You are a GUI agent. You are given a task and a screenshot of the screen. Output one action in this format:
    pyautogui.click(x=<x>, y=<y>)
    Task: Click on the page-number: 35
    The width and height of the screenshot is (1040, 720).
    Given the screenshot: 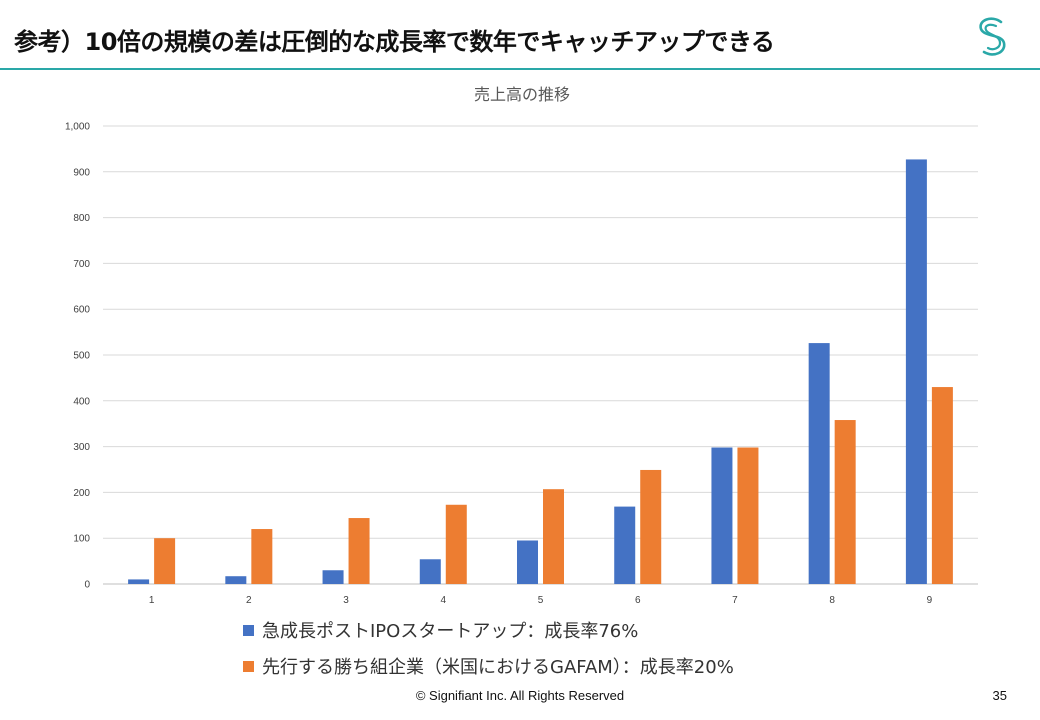 What is the action you would take?
    pyautogui.click(x=999, y=695)
    